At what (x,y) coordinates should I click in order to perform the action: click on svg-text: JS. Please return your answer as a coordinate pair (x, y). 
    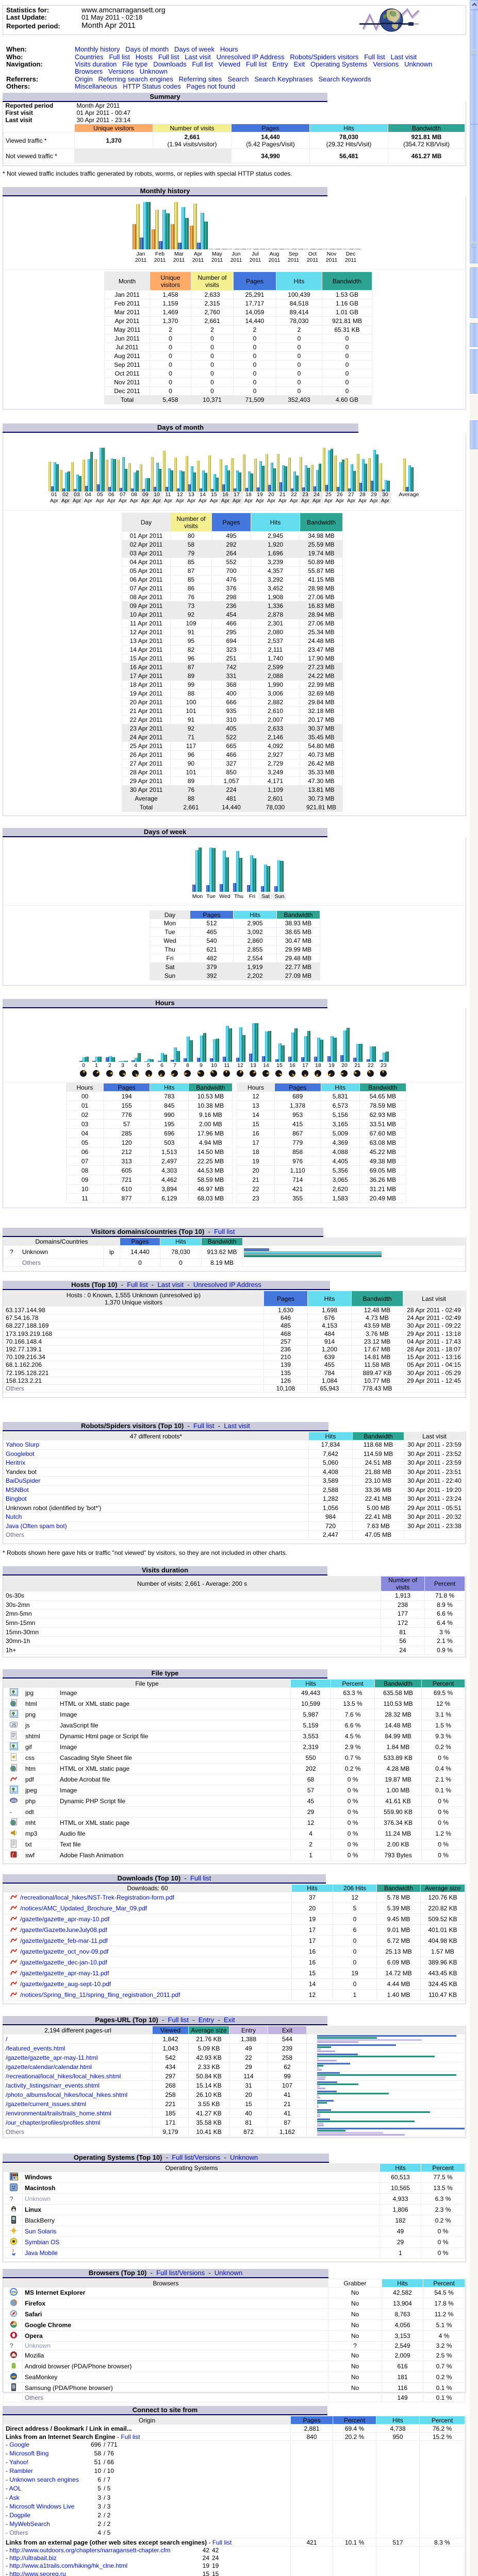
    Looking at the image, I should click on (13, 1725).